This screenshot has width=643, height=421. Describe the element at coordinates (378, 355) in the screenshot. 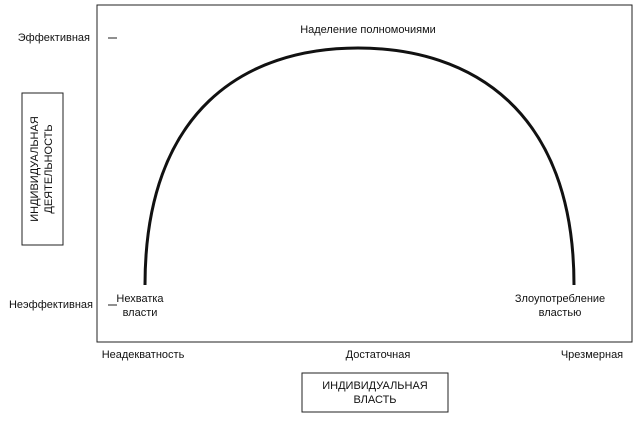

I see `x-level-label: Достаточная` at that location.